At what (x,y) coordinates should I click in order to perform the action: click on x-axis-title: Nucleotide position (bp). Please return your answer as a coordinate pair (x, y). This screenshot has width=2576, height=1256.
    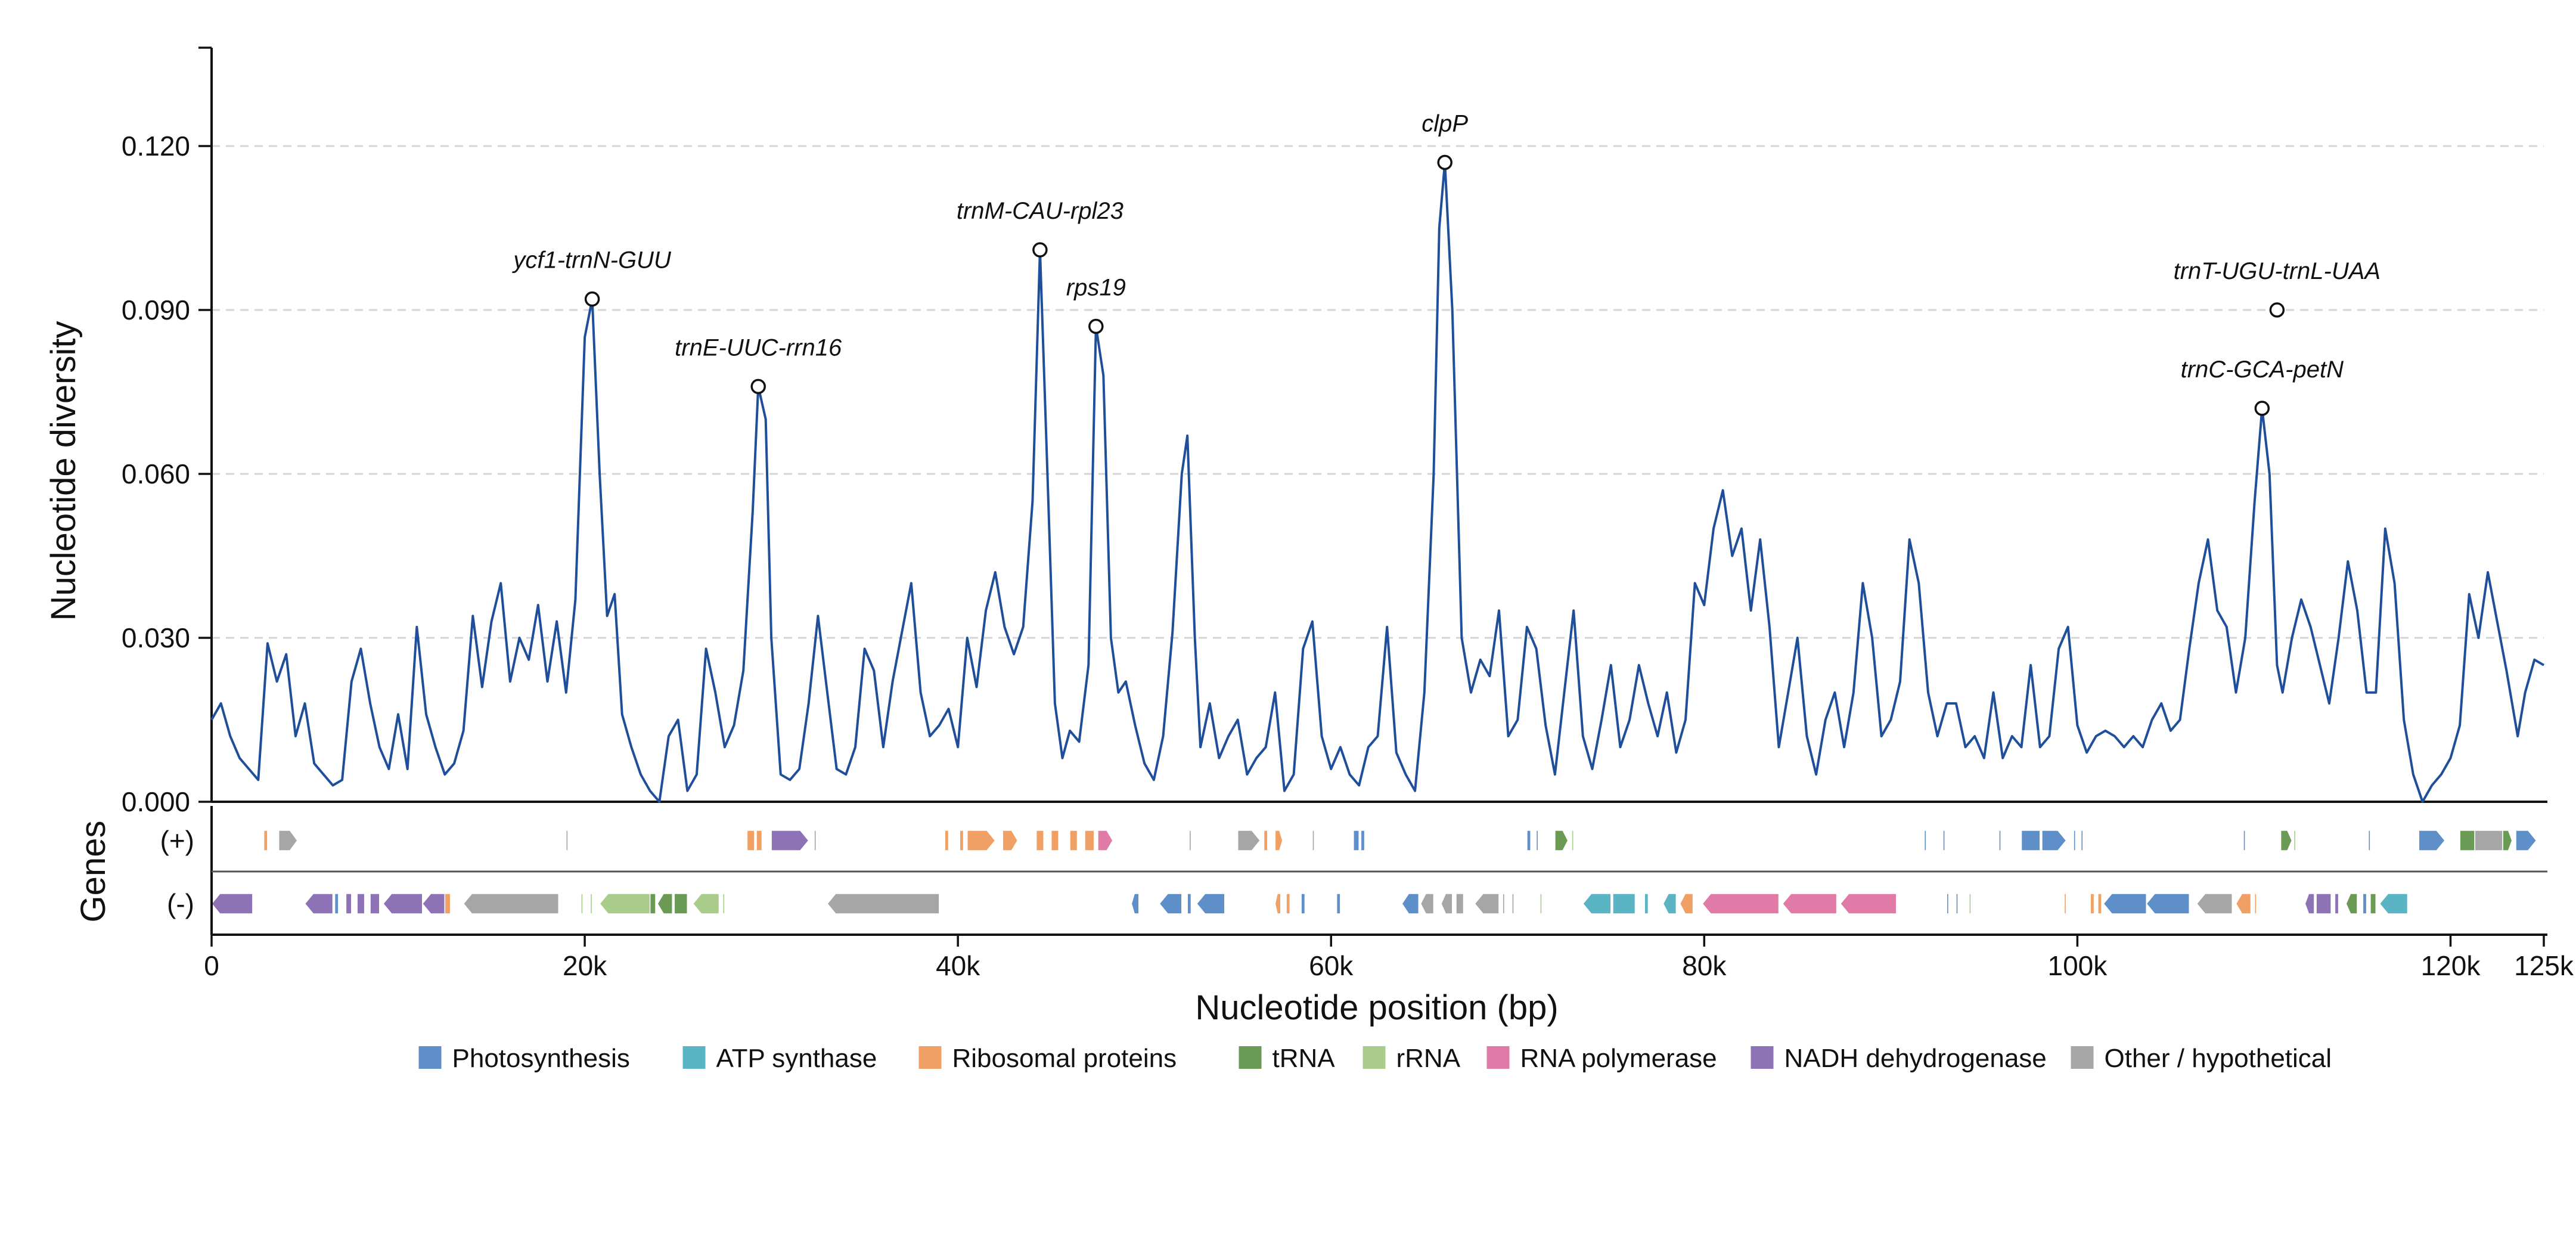
    Looking at the image, I should click on (1376, 1007).